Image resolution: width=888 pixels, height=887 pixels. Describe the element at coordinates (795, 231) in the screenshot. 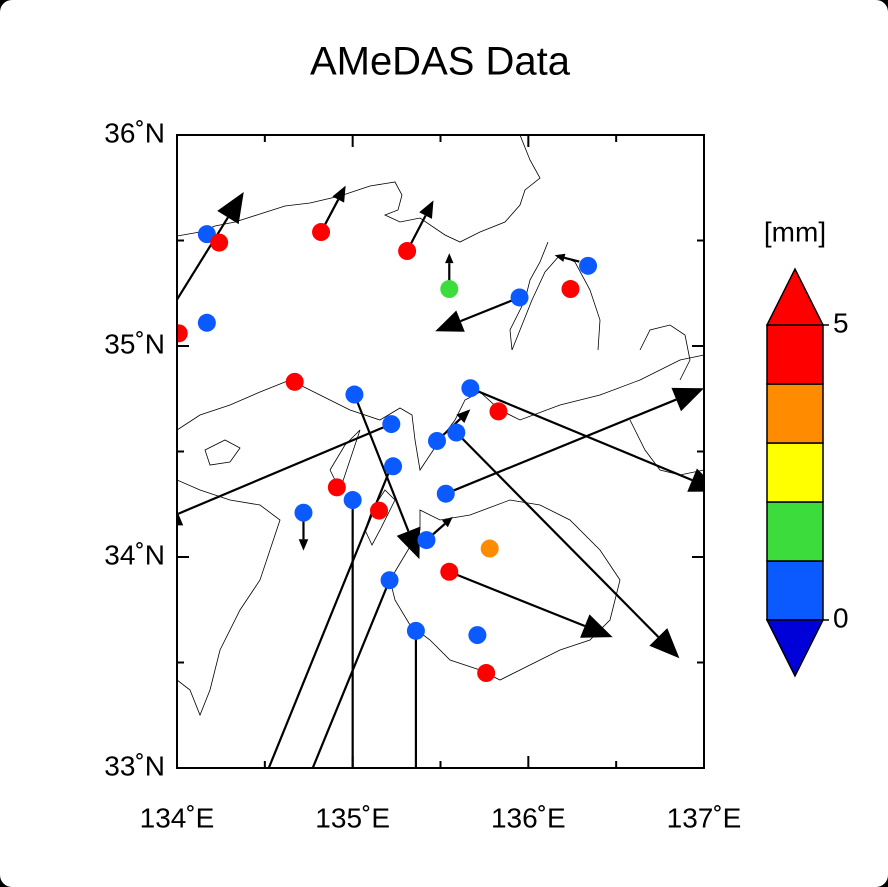

I see `colorbar-title: [mm]` at that location.